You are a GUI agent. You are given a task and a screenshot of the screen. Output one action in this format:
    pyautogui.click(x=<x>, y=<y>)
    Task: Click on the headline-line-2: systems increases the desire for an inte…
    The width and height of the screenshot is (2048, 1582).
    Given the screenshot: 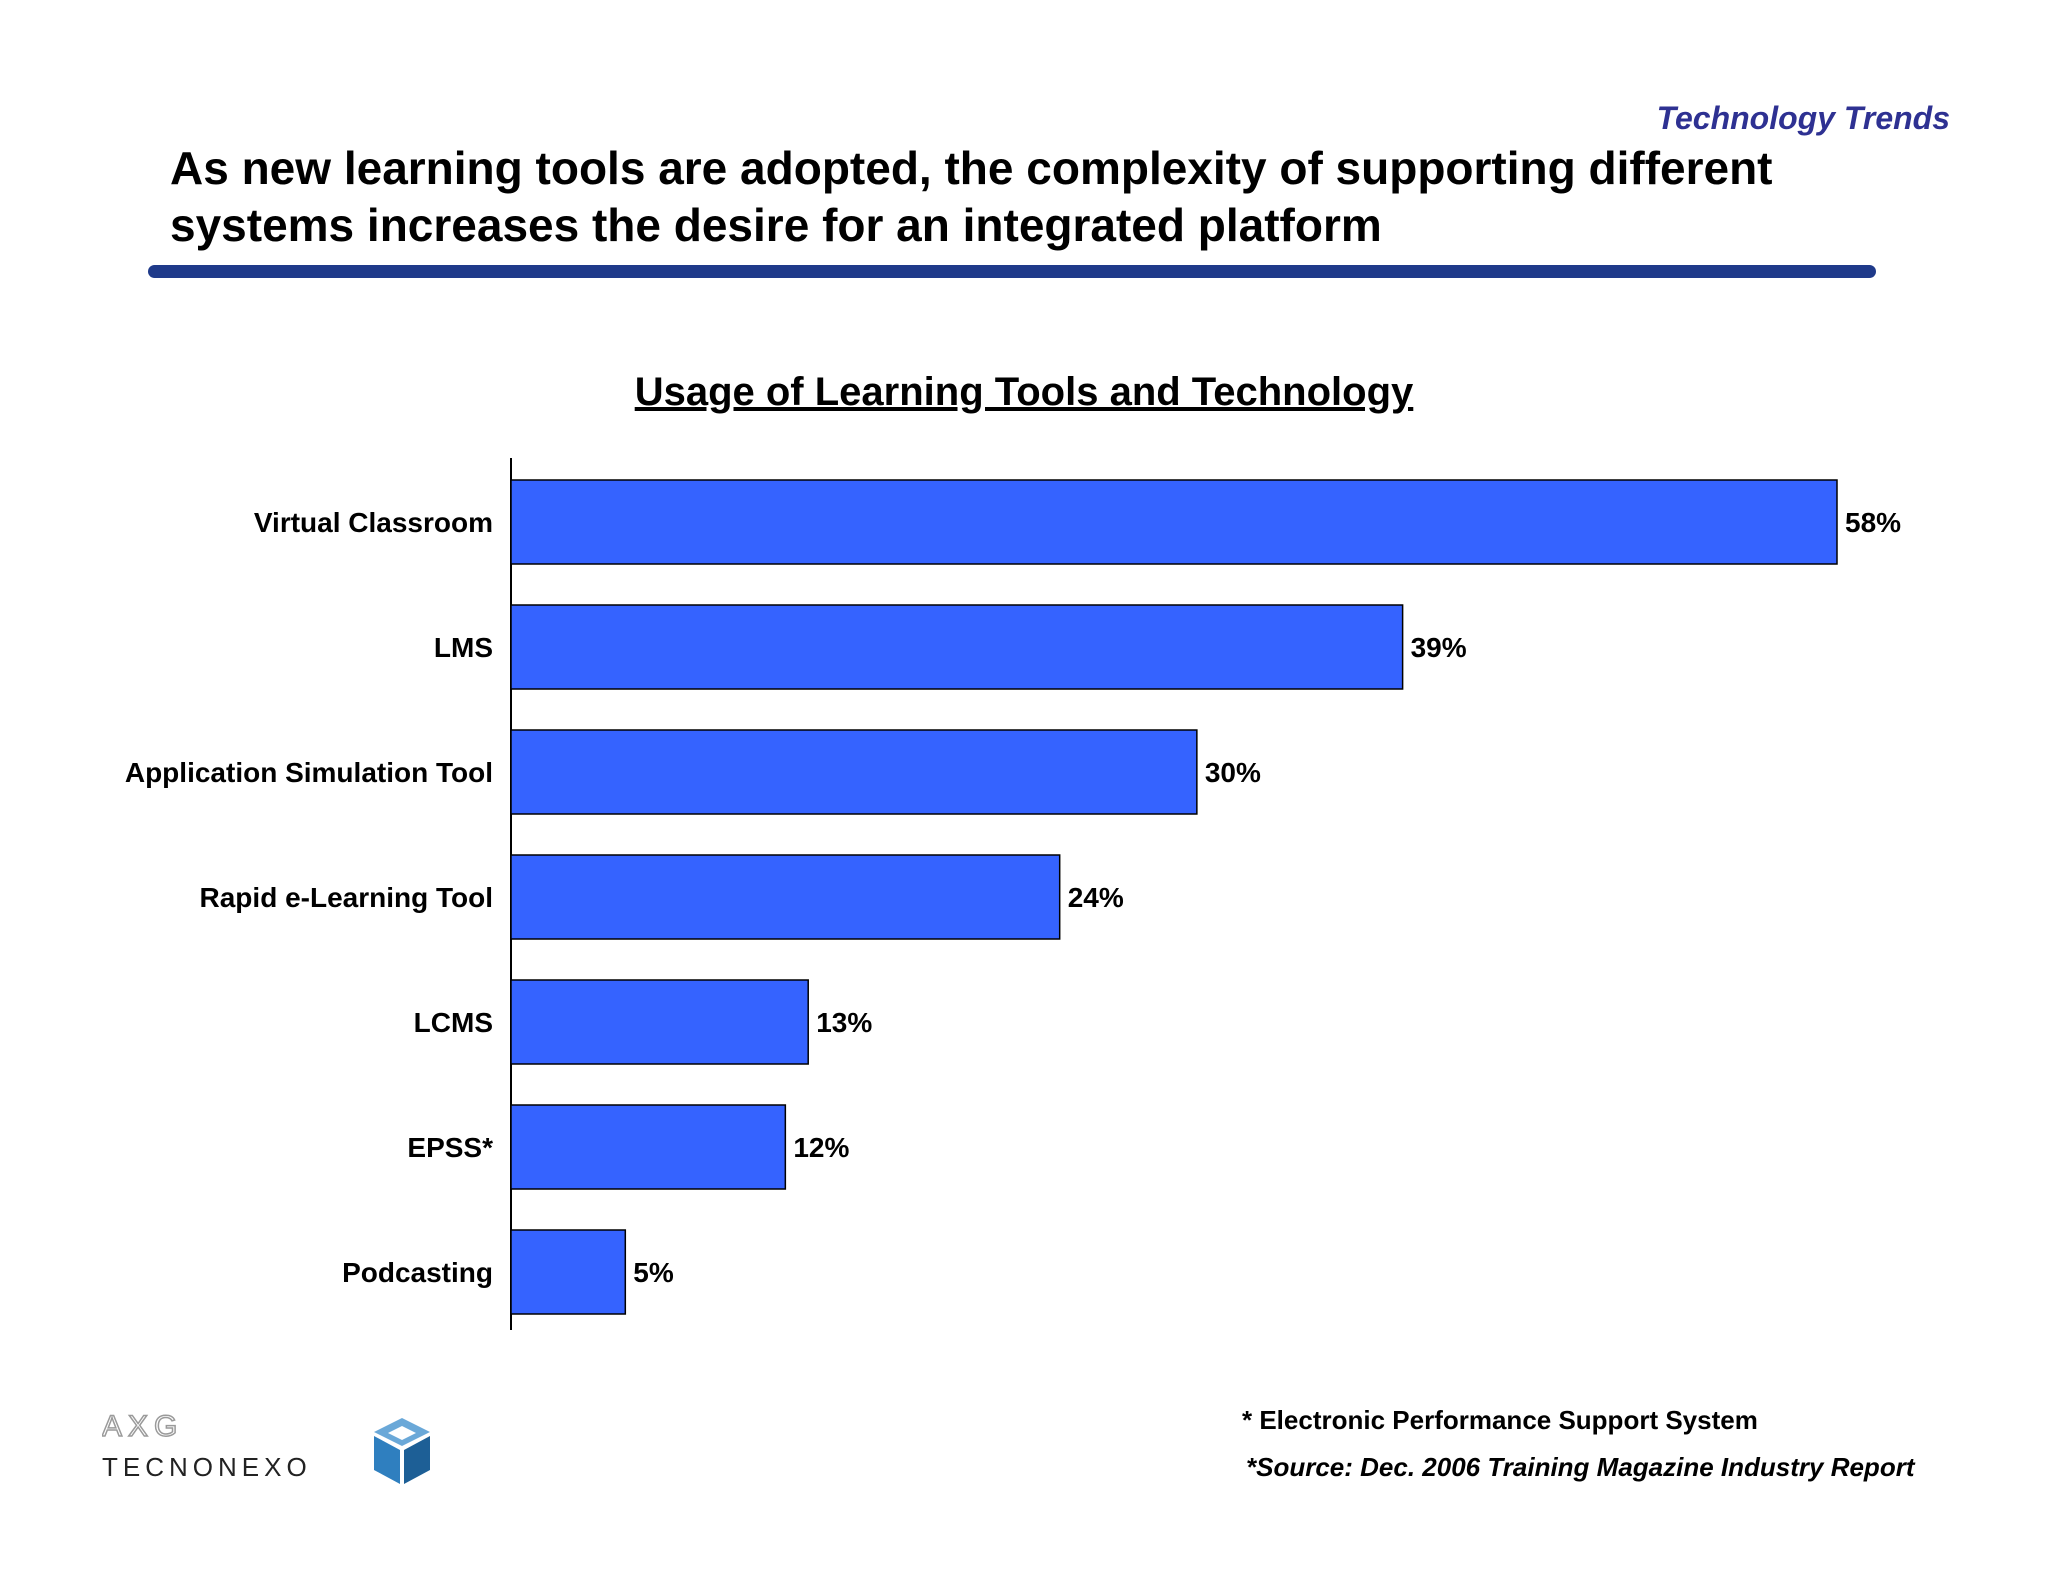 What is the action you would take?
    pyautogui.click(x=776, y=225)
    